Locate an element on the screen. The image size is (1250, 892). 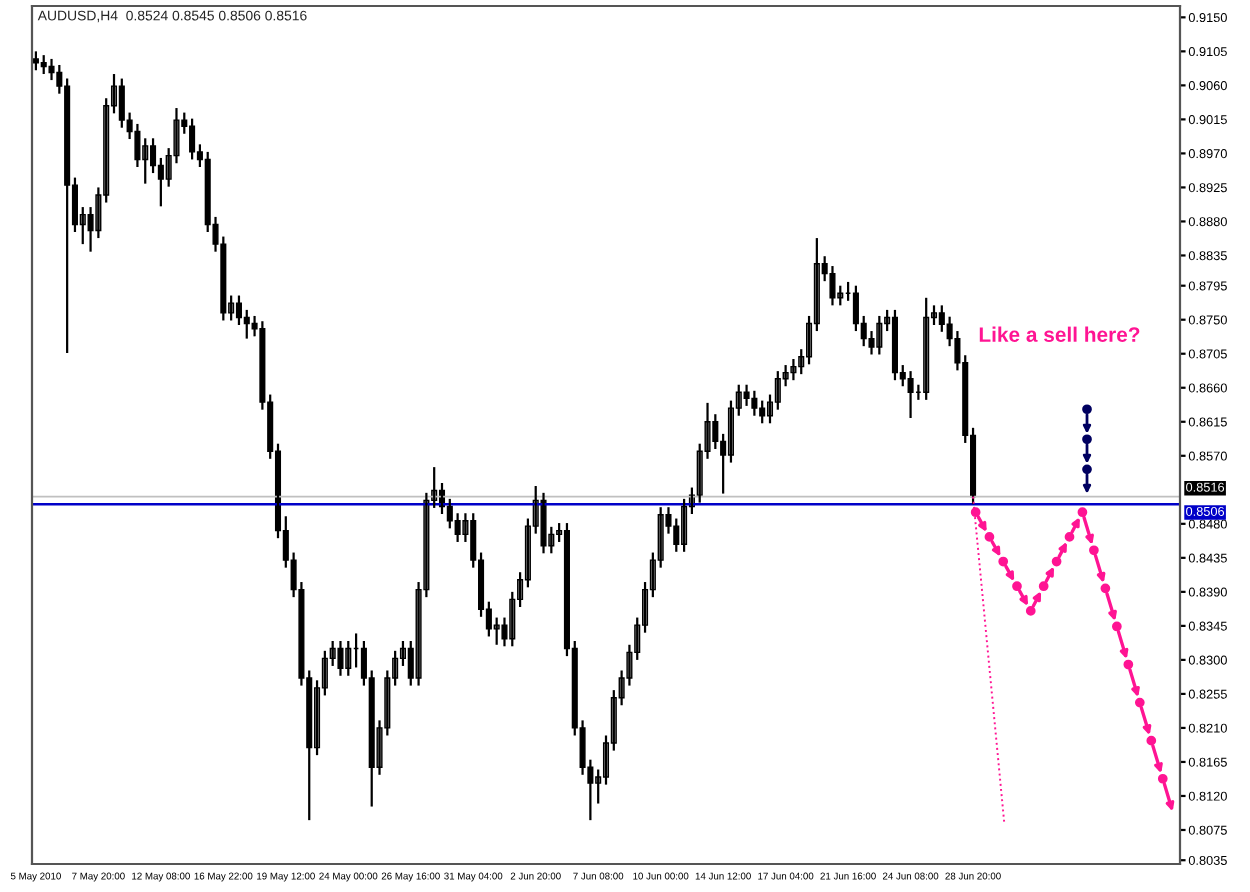
annotation: Like a sell here? is located at coordinates (1059, 334).